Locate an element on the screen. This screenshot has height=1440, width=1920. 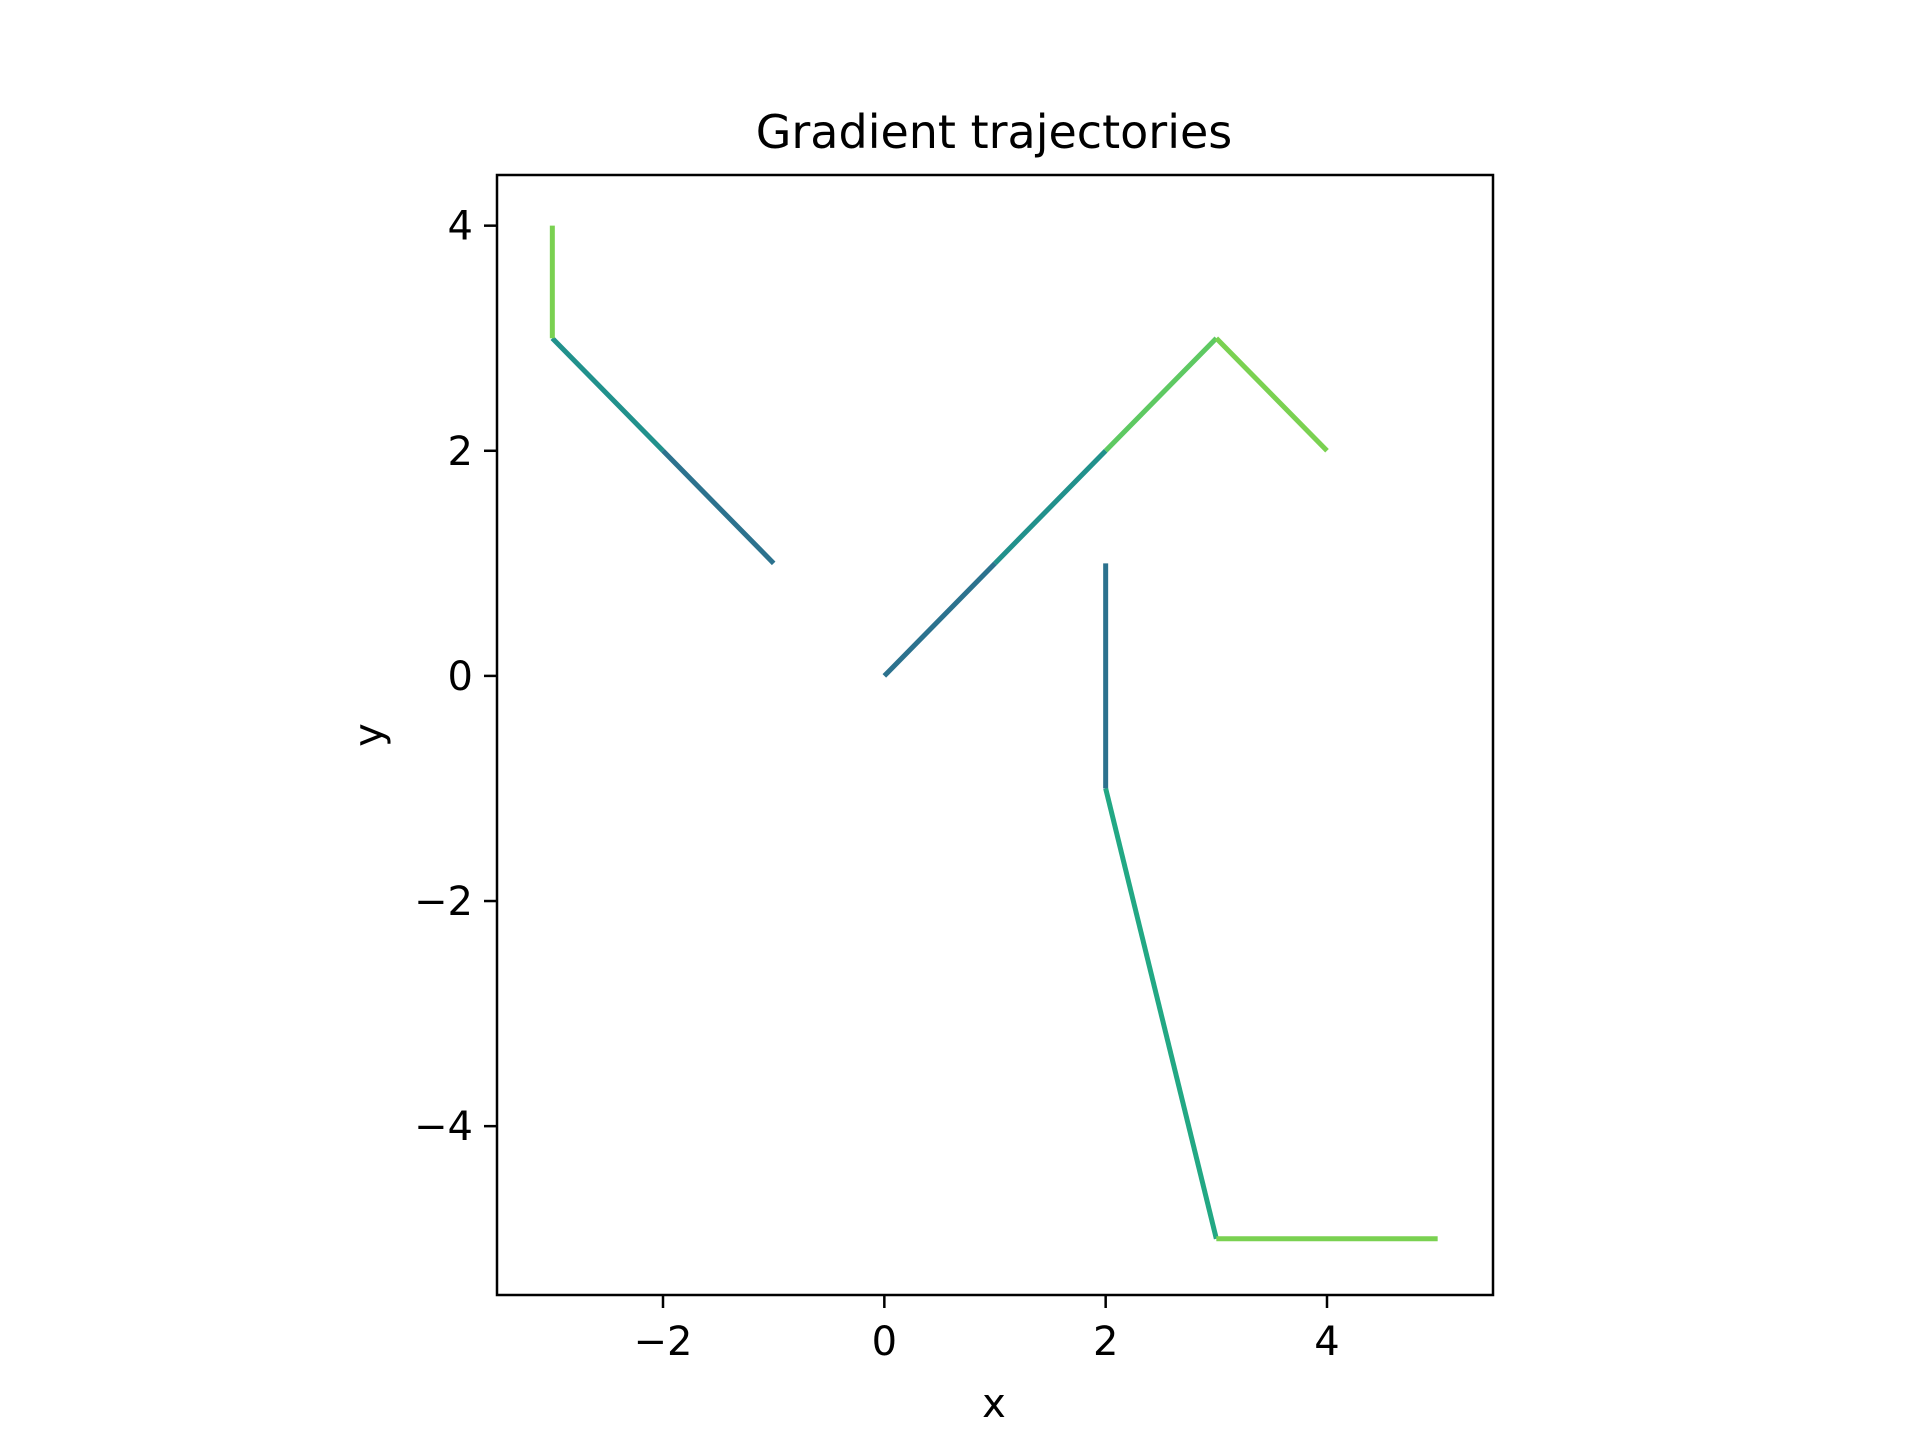
x-tick-label: −2 is located at coordinates (663, 1342).